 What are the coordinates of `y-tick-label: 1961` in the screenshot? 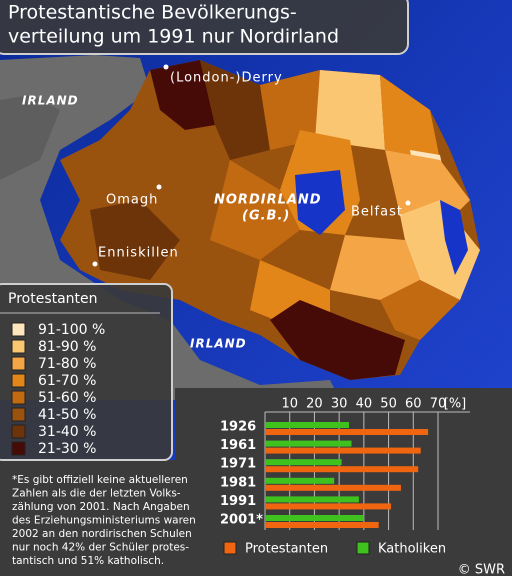 It's located at (238, 445).